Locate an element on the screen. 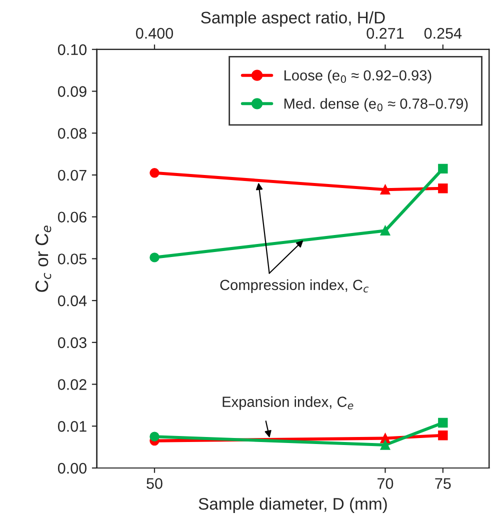 This screenshot has width=494, height=520. x-tick-label: 75 is located at coordinates (443, 483).